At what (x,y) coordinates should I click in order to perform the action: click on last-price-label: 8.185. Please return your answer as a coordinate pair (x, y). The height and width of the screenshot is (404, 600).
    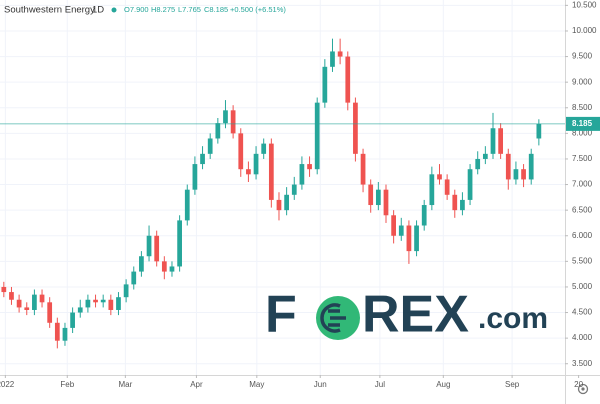
    Looking at the image, I should click on (582, 123).